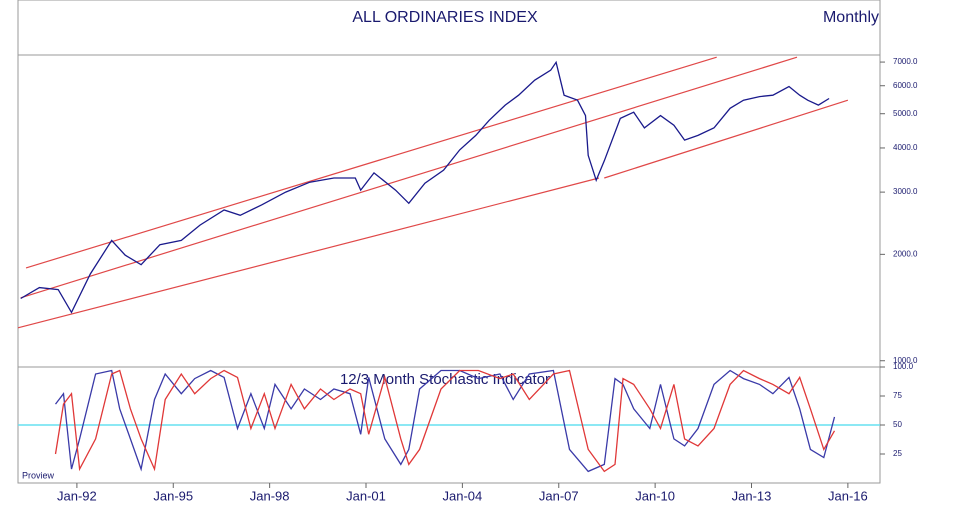 The image size is (956, 511). Describe the element at coordinates (905, 253) in the screenshot. I see `y-tick-label: 2000.0` at that location.